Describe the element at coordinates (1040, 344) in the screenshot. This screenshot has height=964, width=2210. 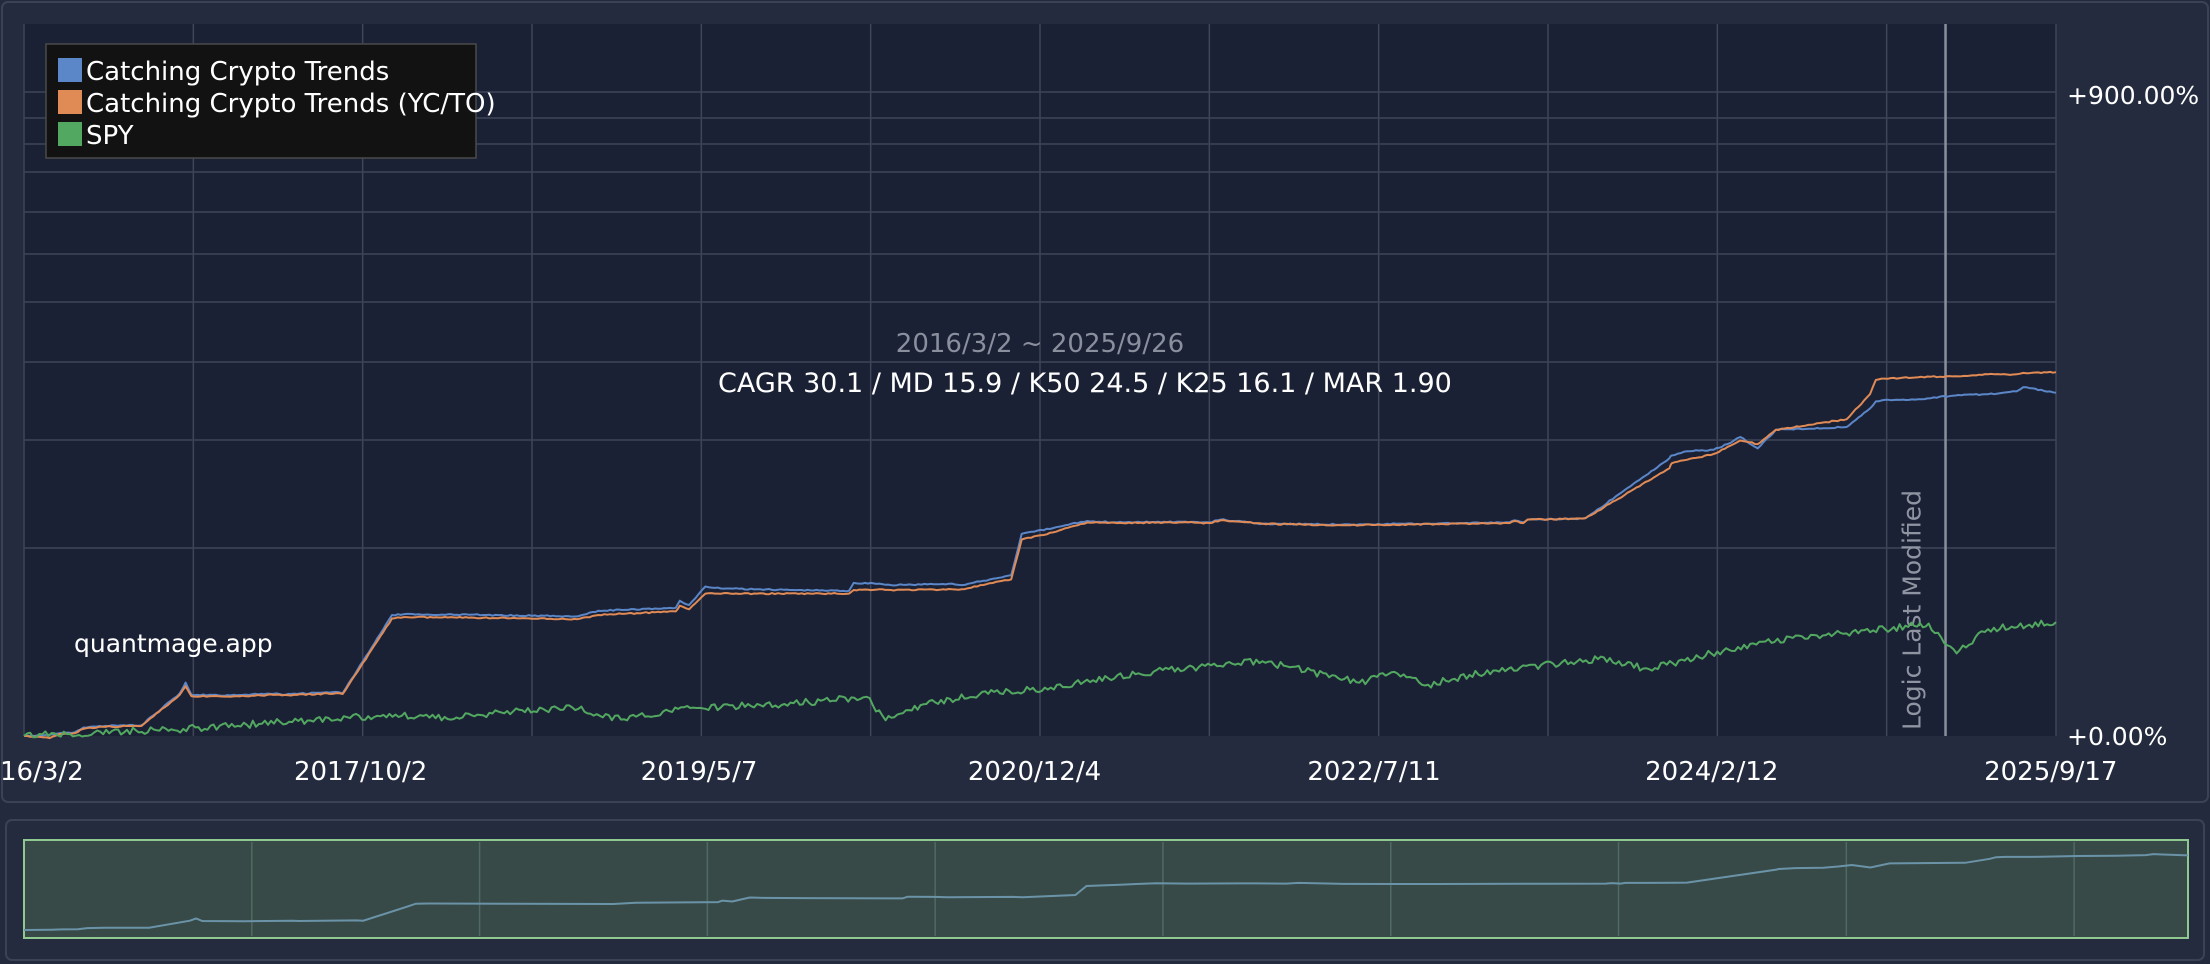
I see `date-range-annotation: 2016/3/2 ~ 2025/9/26` at that location.